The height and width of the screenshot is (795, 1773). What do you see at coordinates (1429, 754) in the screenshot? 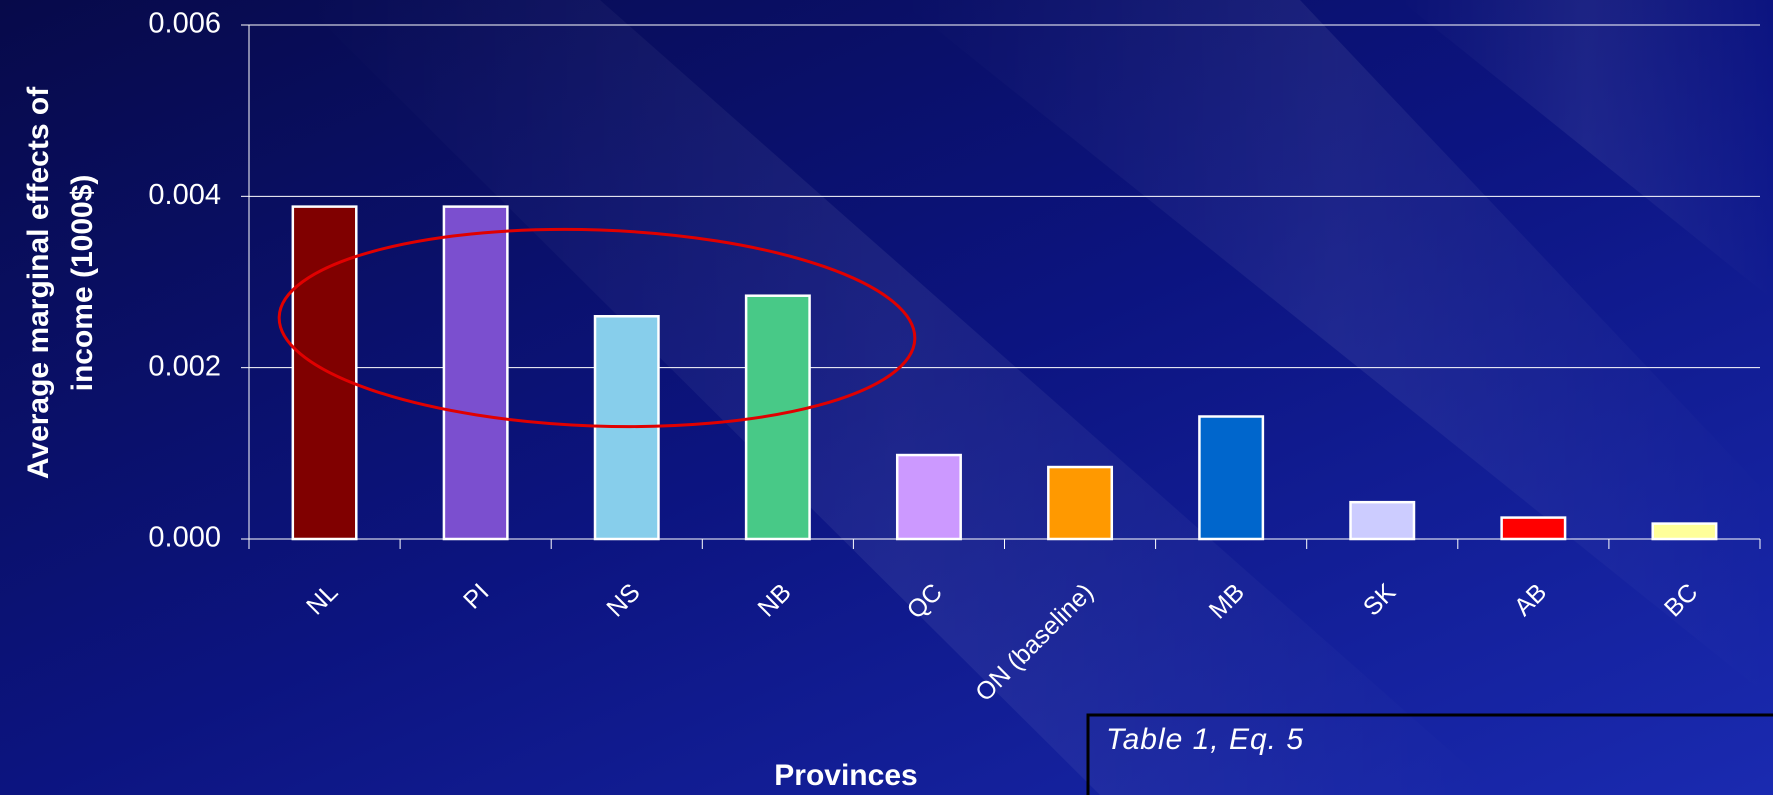
I see `annotation-box` at bounding box center [1429, 754].